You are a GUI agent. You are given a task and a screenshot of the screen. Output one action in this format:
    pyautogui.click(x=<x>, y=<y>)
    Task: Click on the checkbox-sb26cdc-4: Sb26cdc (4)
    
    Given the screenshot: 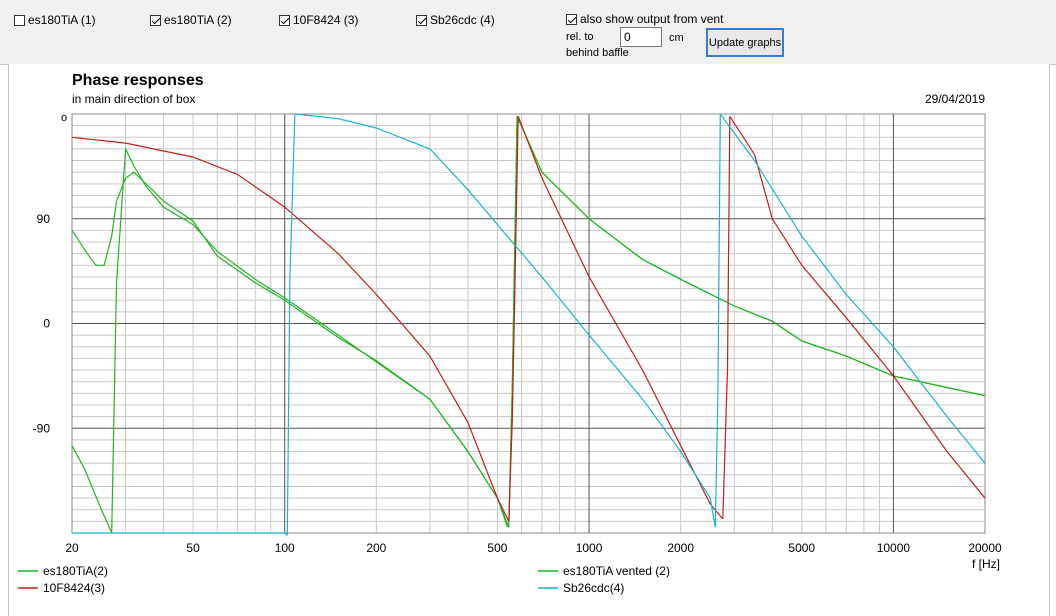 What is the action you would take?
    pyautogui.click(x=455, y=20)
    